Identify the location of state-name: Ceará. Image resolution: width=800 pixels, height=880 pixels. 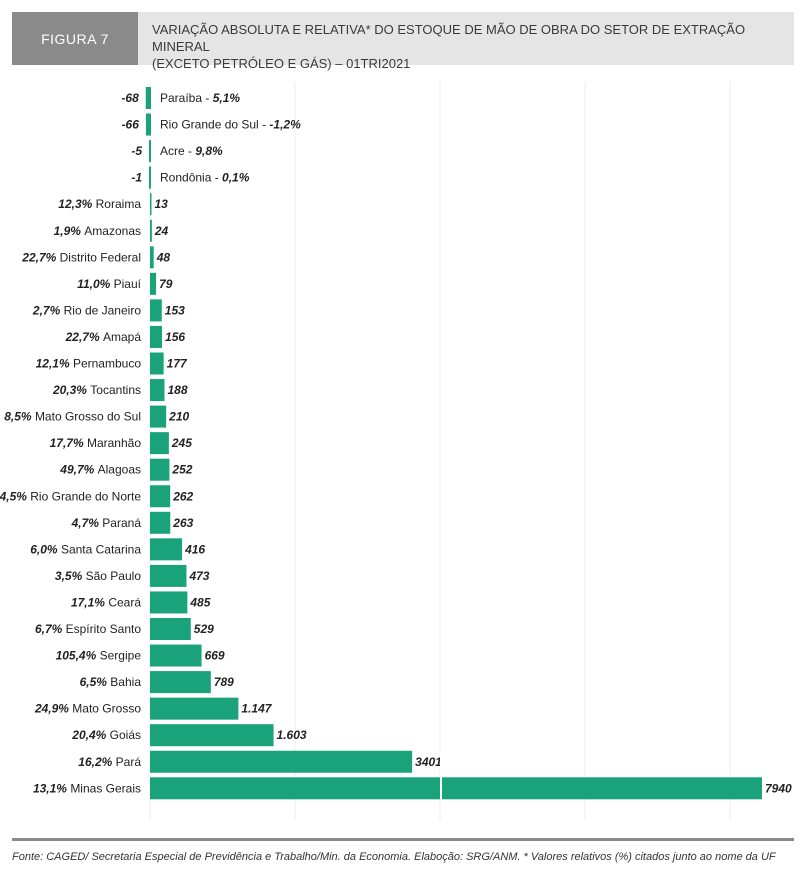
(124, 602).